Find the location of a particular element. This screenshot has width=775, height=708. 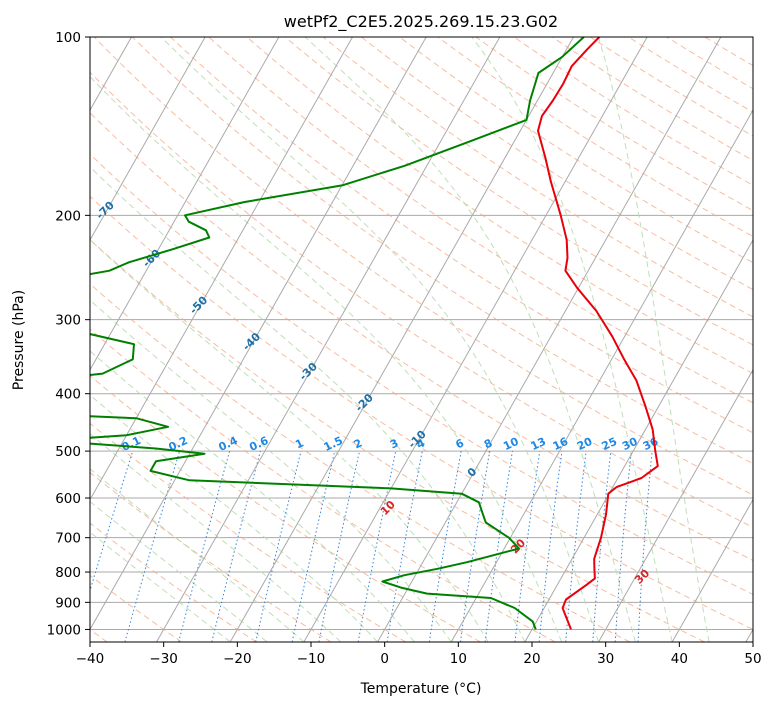

y-tick-label: 800 is located at coordinates (68, 573).